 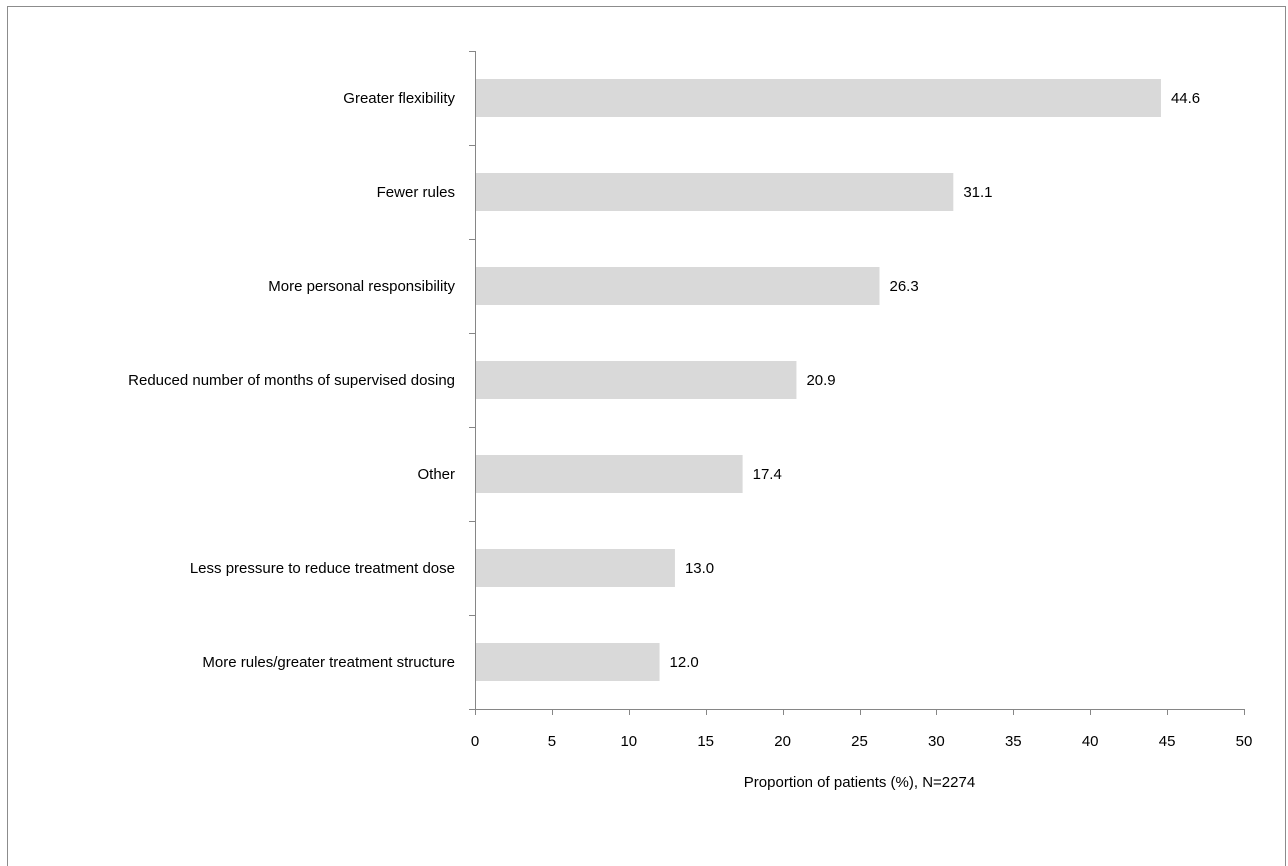 What do you see at coordinates (767, 474) in the screenshot?
I see `data-label: 17.4` at bounding box center [767, 474].